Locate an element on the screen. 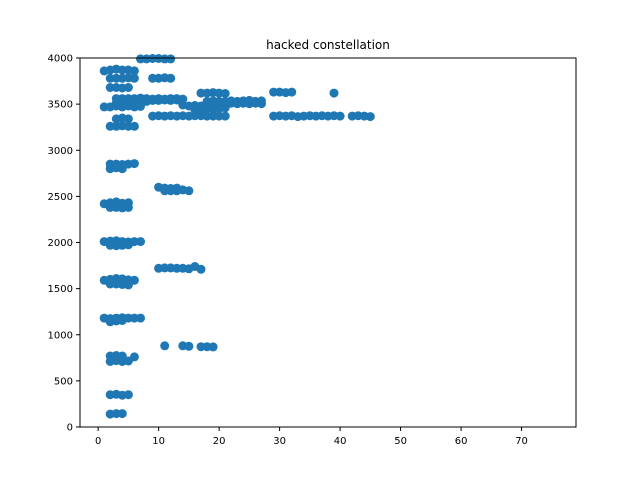 The height and width of the screenshot is (480, 640). y-axis: 0 500 1000 1500 2000 2500 3000 3500 4000 is located at coordinates (64, 244).